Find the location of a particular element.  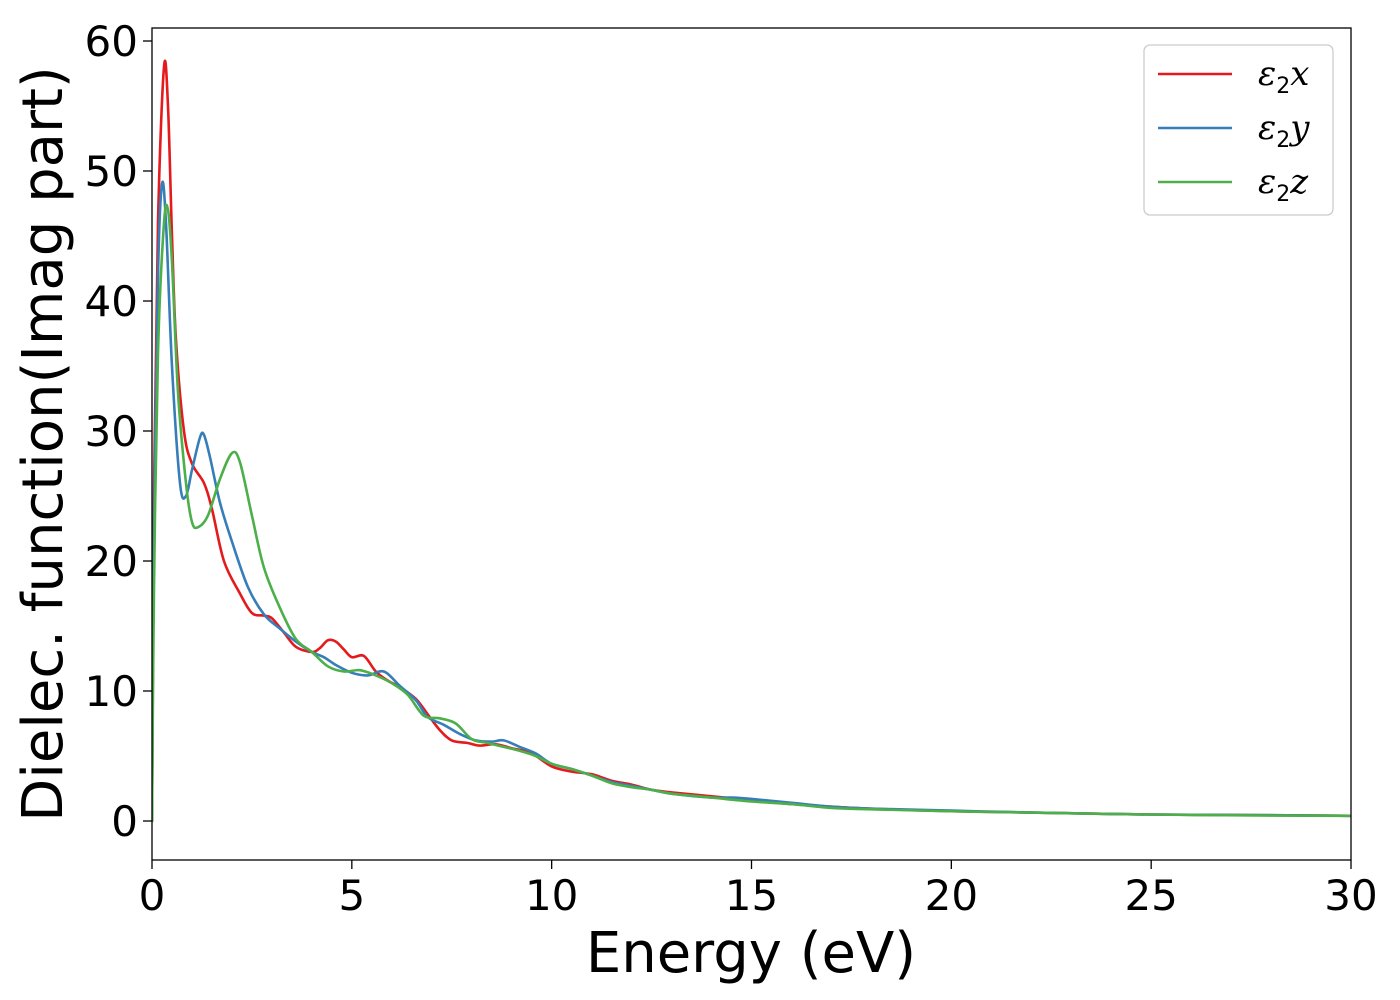

x-tick-label: 30 is located at coordinates (1350, 895).